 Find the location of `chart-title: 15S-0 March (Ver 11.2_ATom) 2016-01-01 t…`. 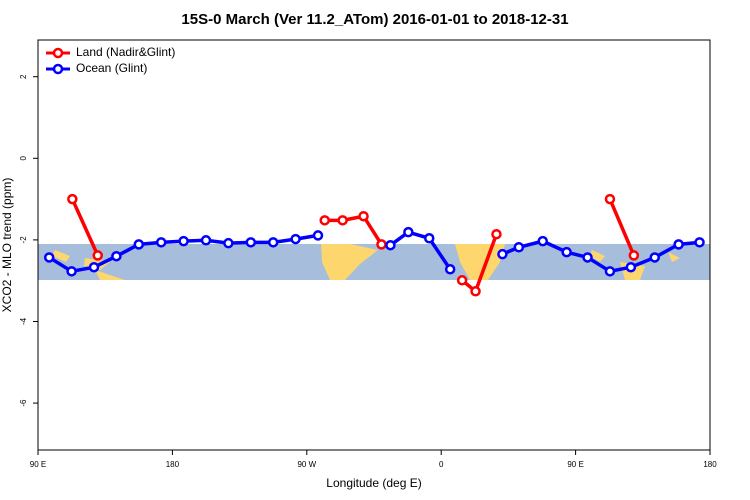

chart-title: 15S-0 March (Ver 11.2_ATom) 2016-01-01 t… is located at coordinates (374, 19).